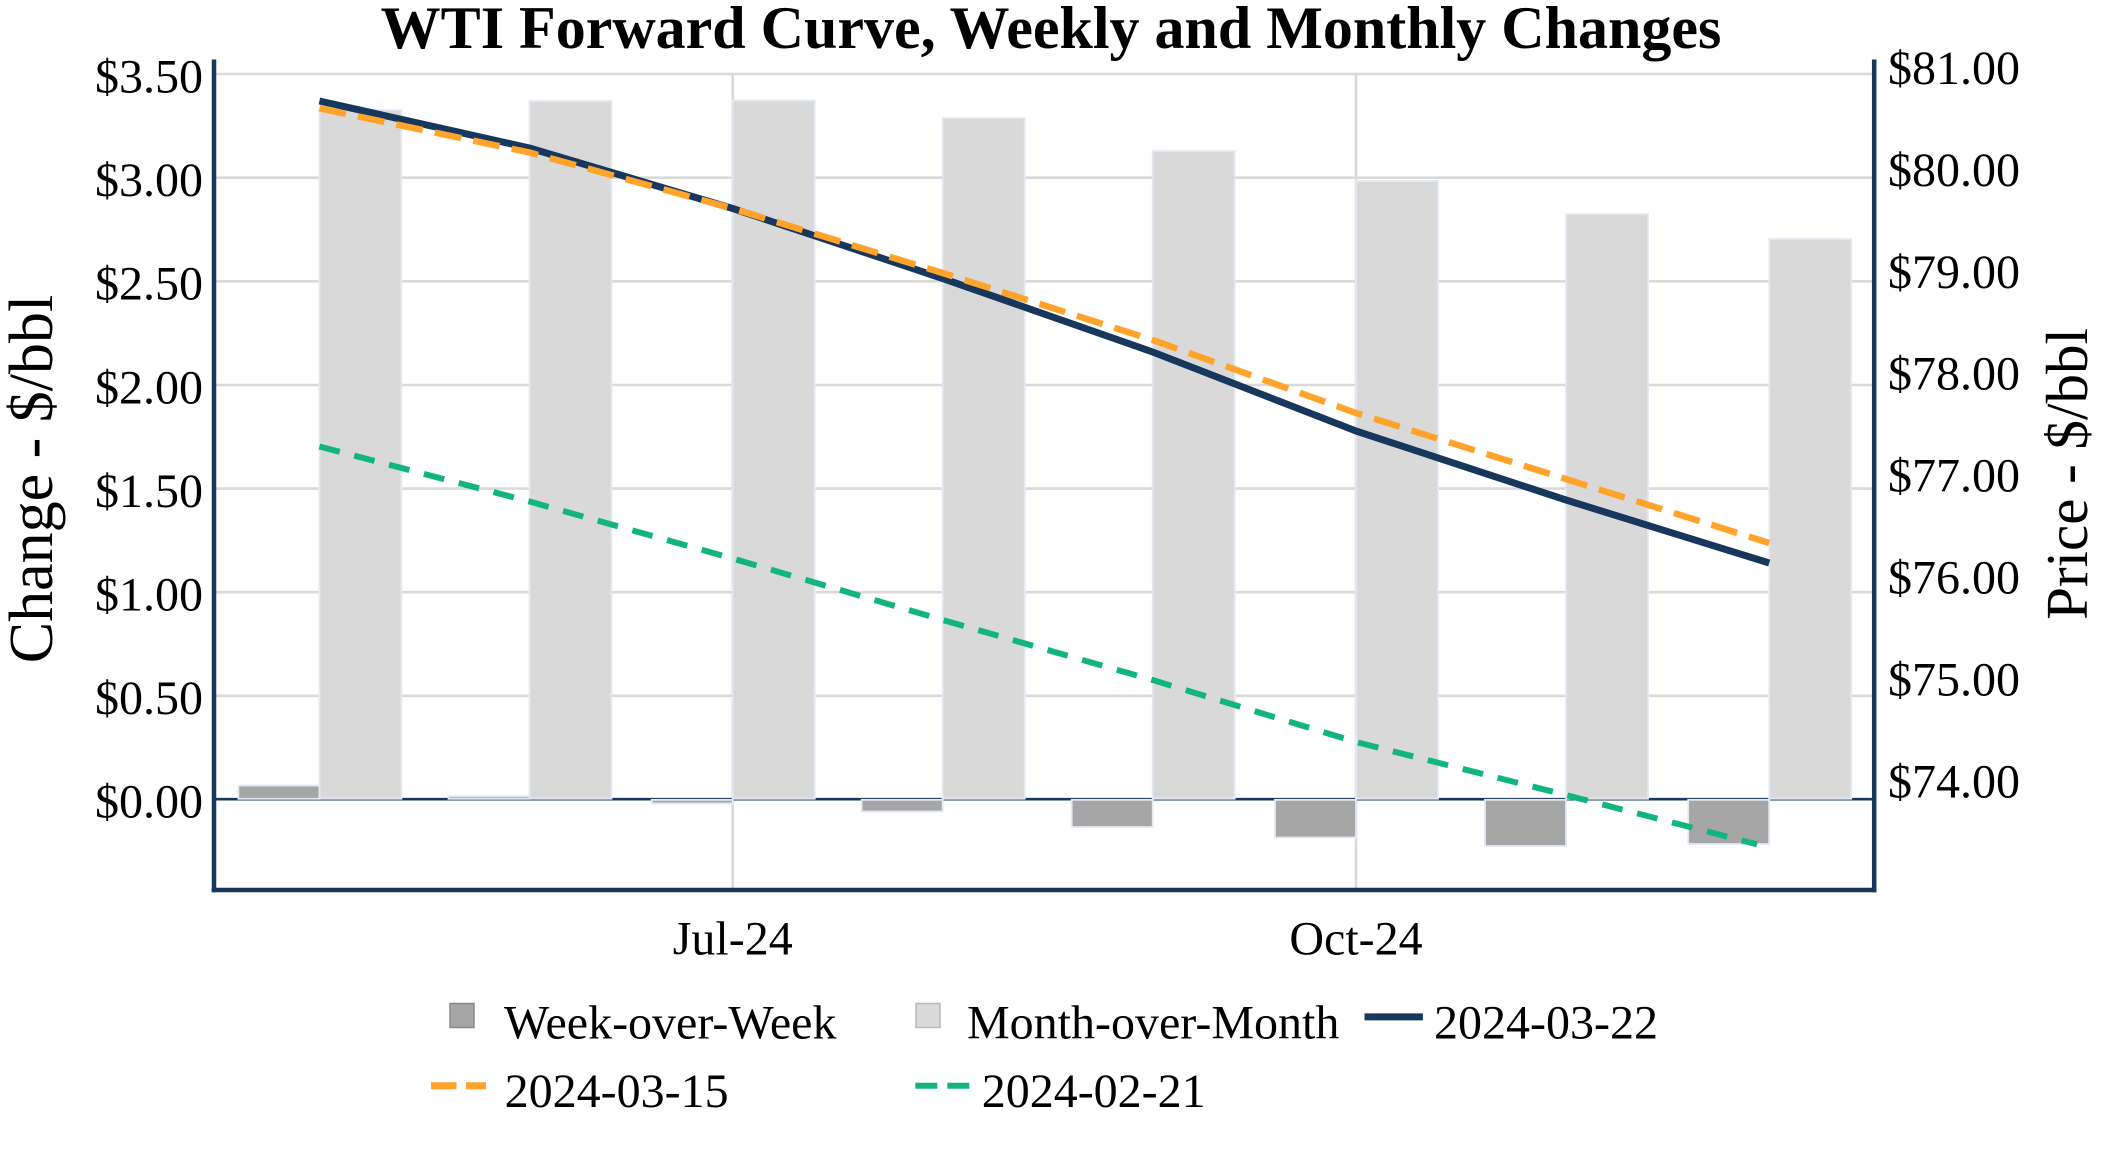 The image size is (2112, 1152). I want to click on svg-text: $75.00, so click(1954, 679).